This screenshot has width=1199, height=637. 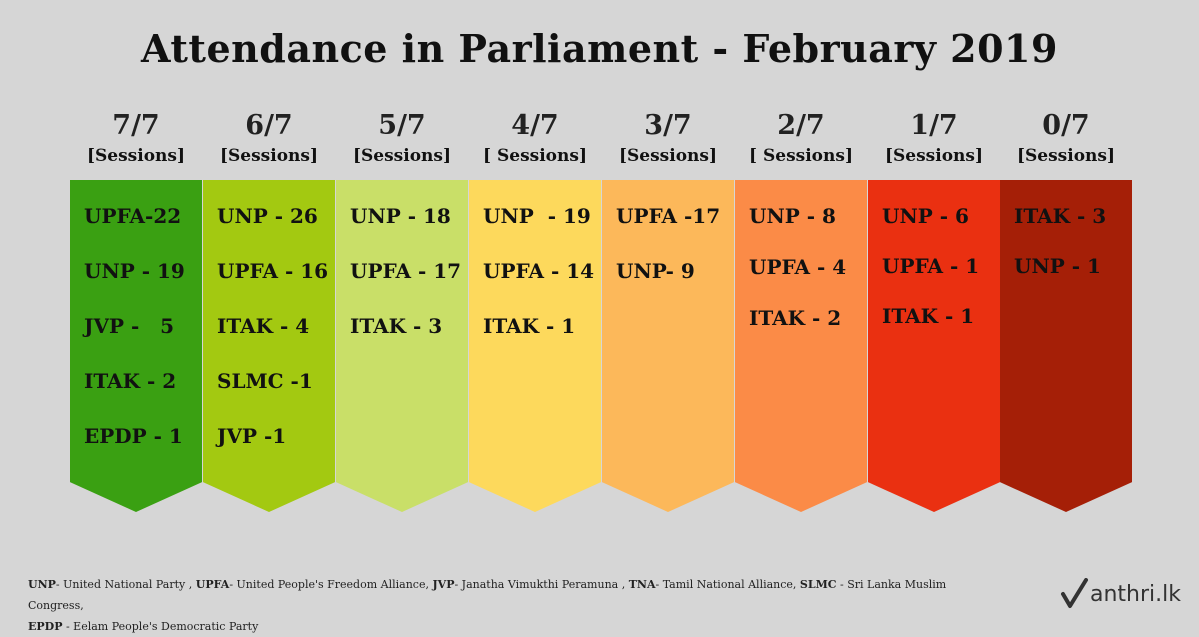 I want to click on column-header: 4/7 [ Sessions], so click(x=535, y=138).